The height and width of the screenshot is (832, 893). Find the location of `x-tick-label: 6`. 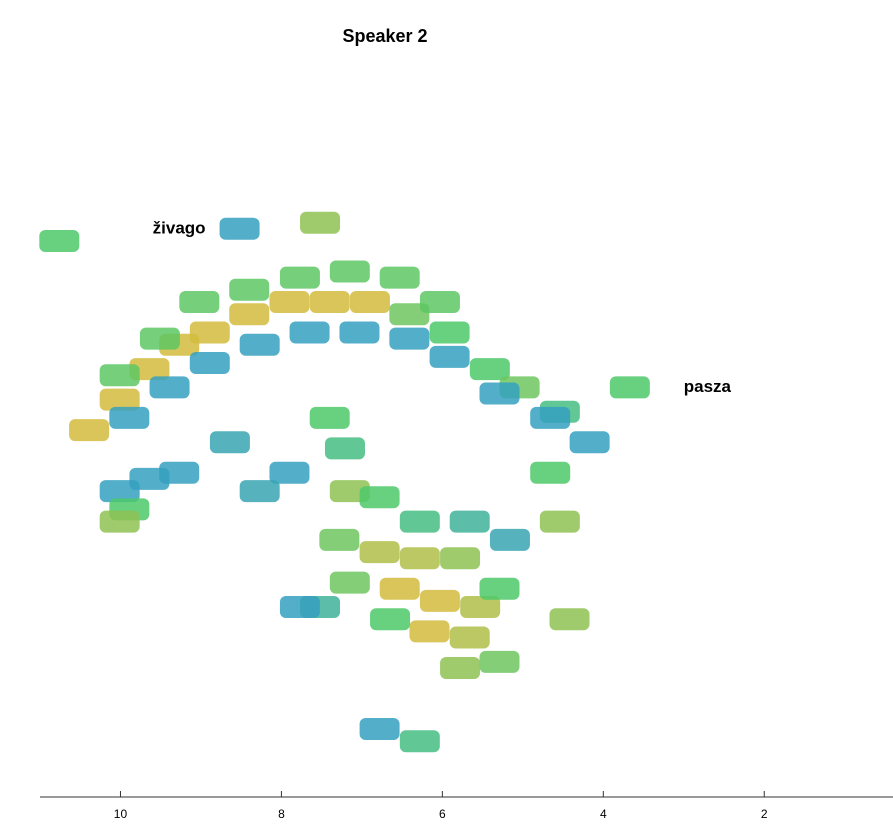

x-tick-label: 6 is located at coordinates (442, 814).